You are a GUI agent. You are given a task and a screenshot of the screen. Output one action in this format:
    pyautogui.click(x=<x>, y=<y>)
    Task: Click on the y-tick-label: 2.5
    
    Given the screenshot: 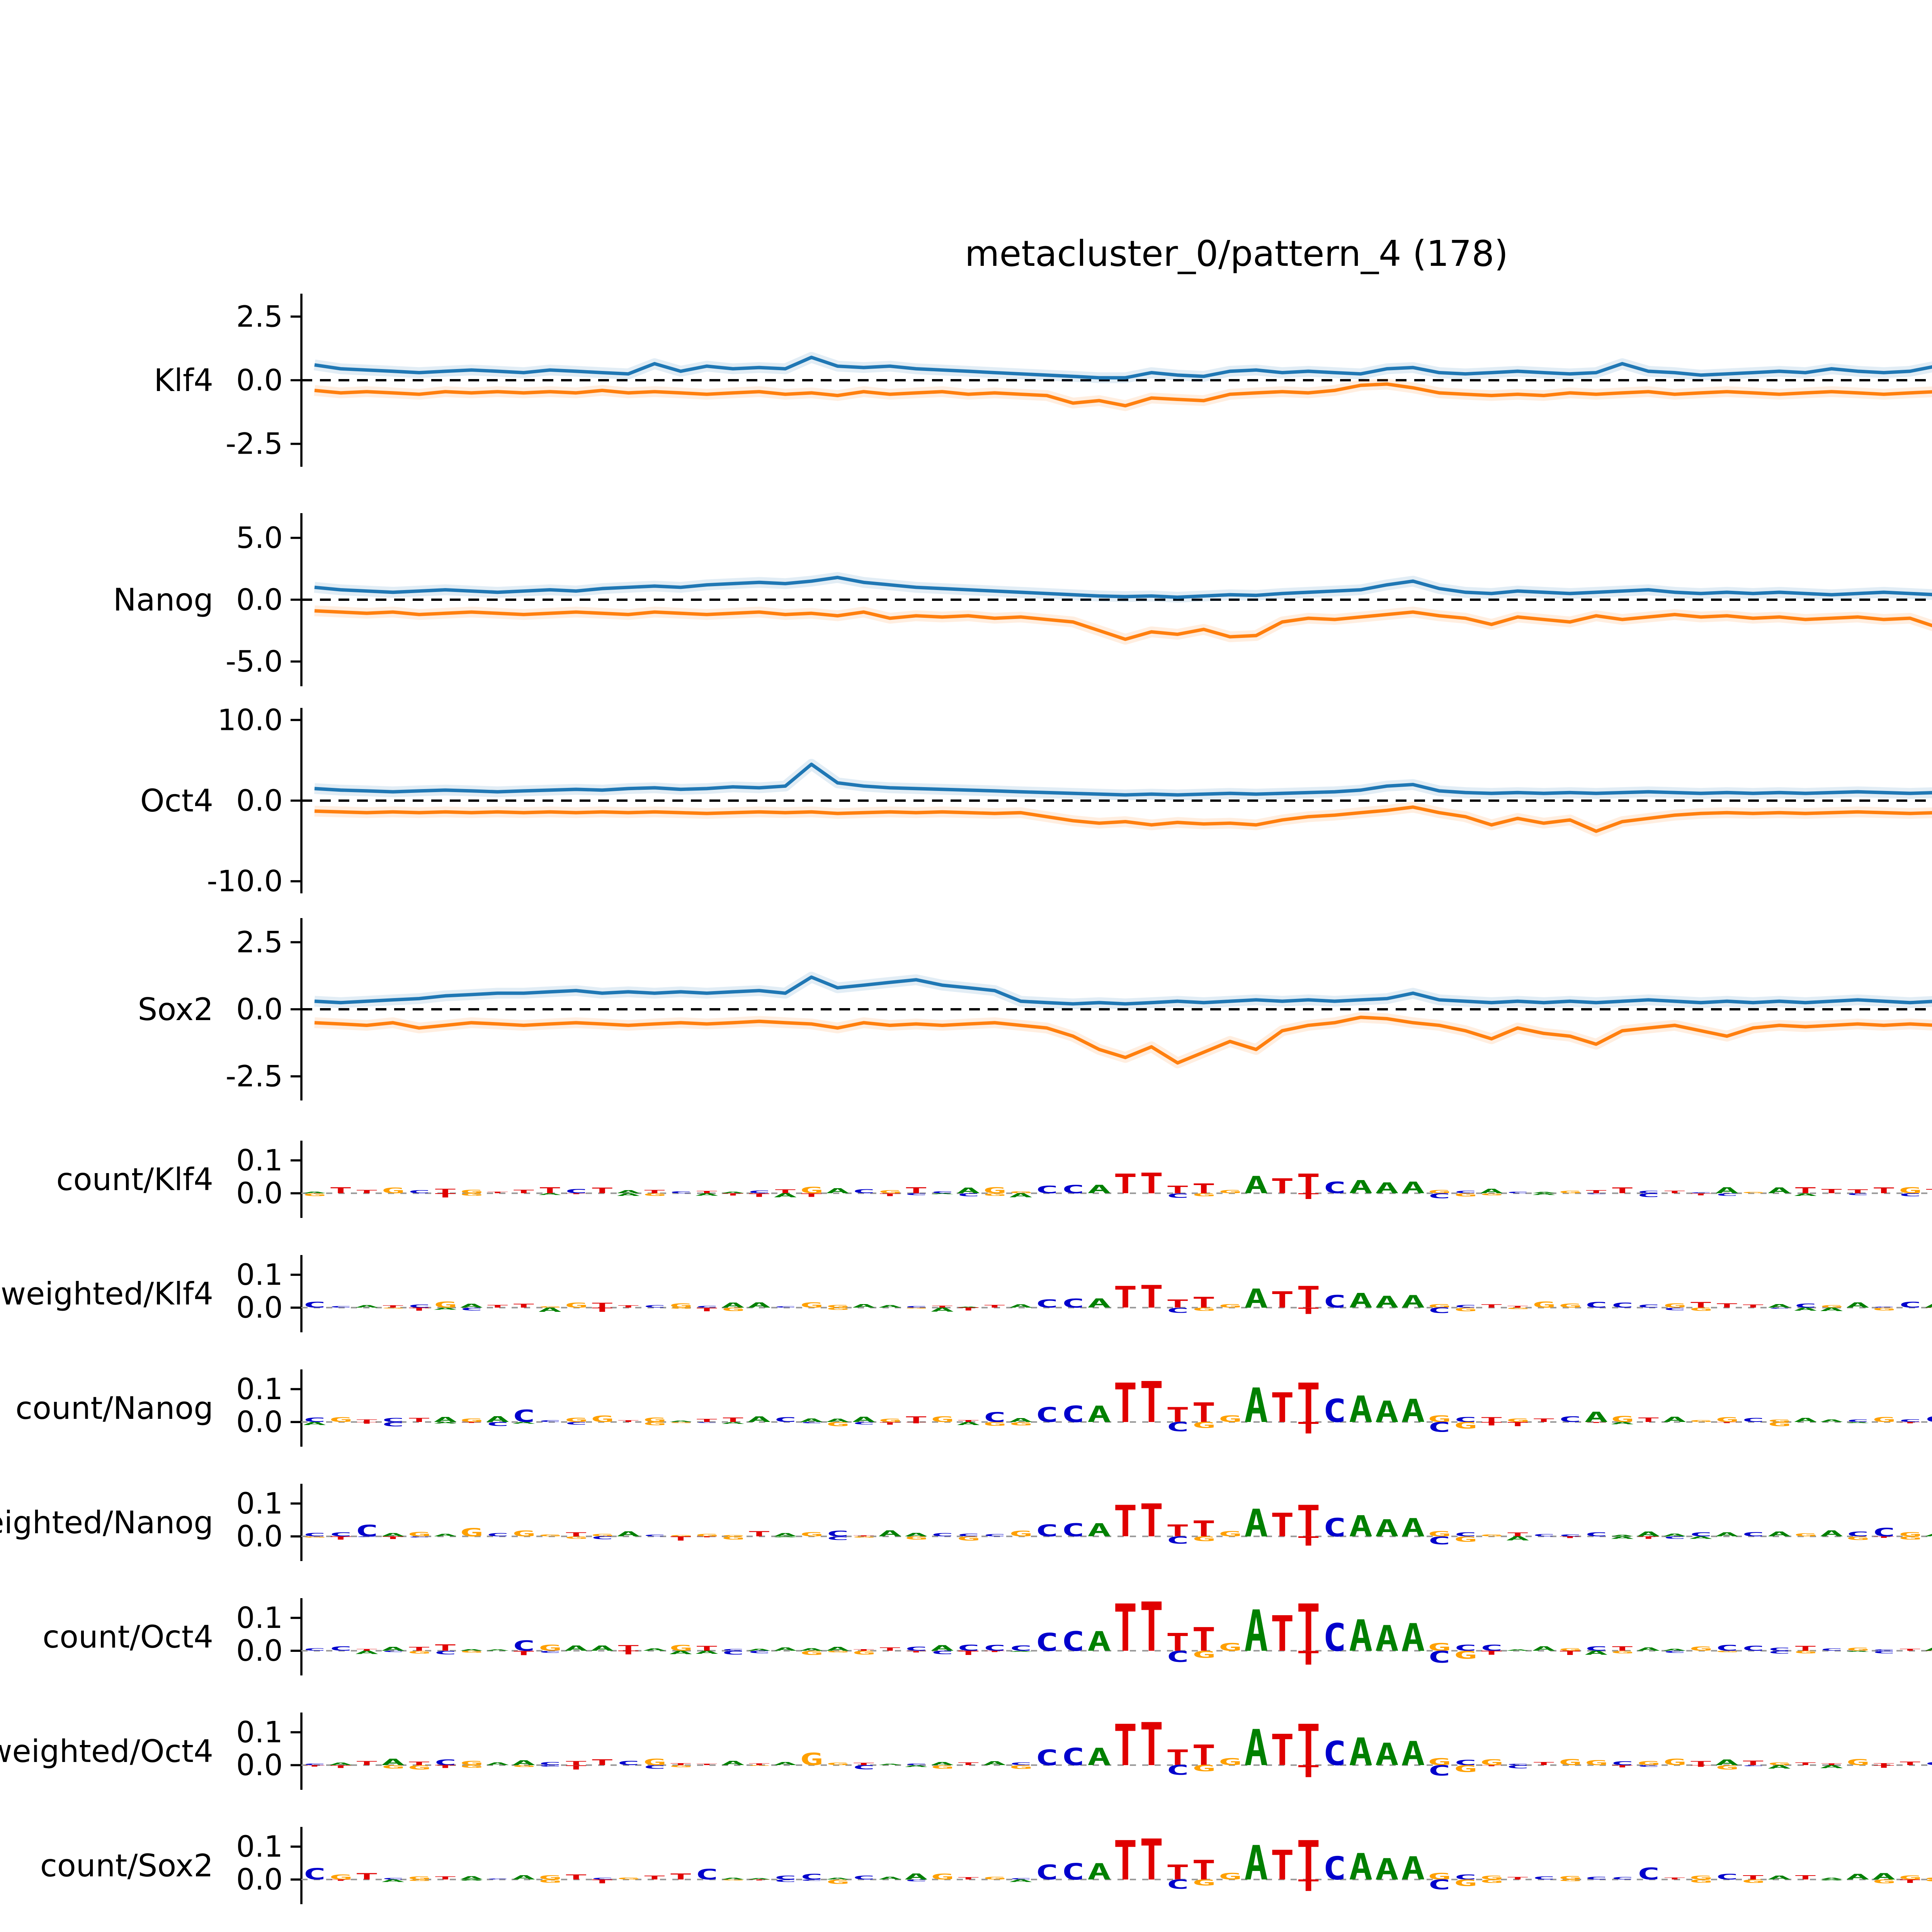 What is the action you would take?
    pyautogui.click(x=259, y=316)
    